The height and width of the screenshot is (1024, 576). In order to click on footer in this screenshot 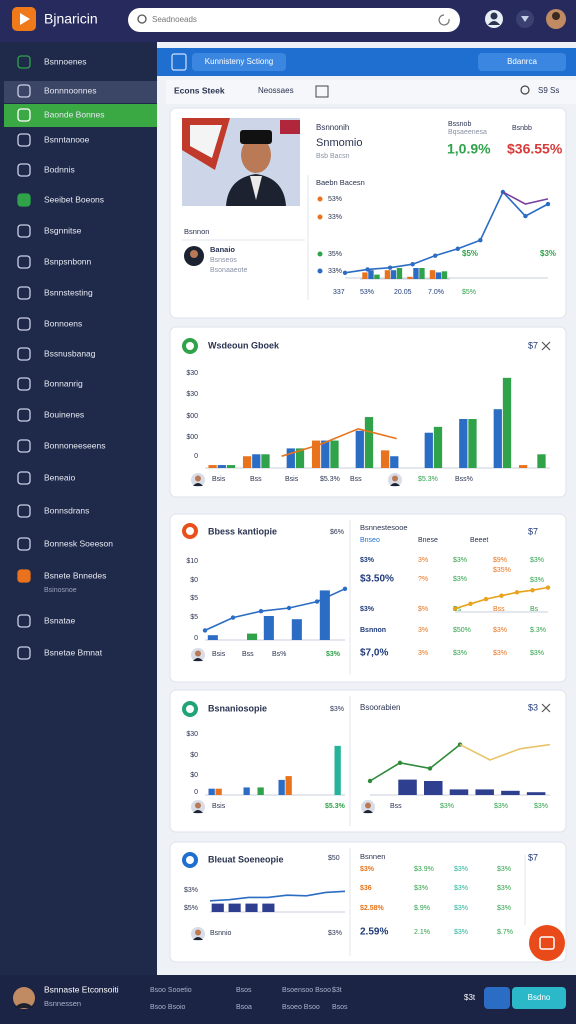, I will do `click(288, 999)`.